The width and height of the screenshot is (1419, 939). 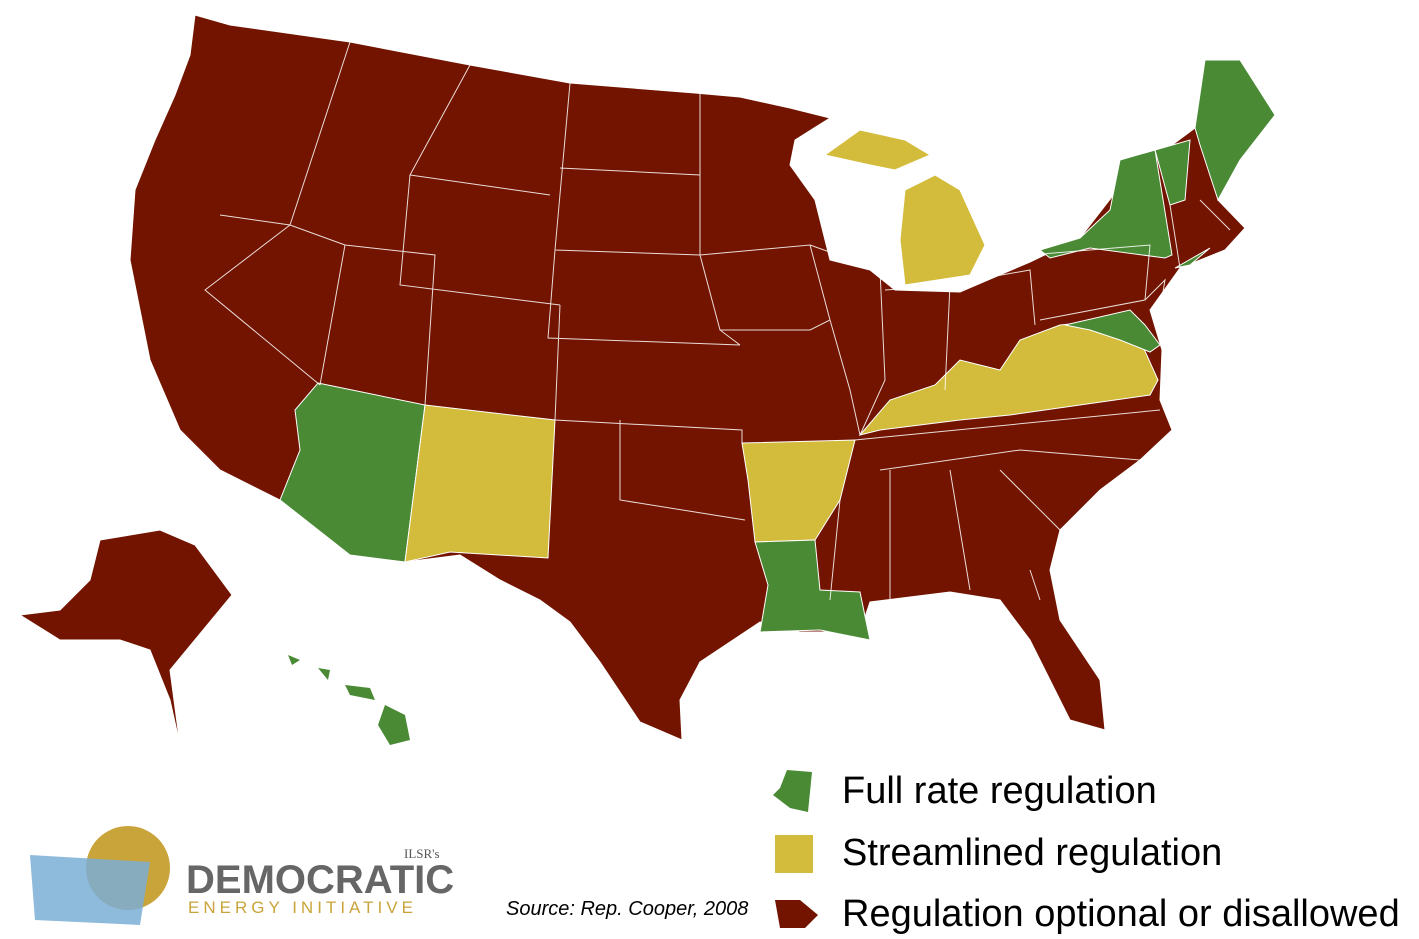 What do you see at coordinates (302, 907) in the screenshot?
I see `logo-tagline: ENERGY INITIATIVE` at bounding box center [302, 907].